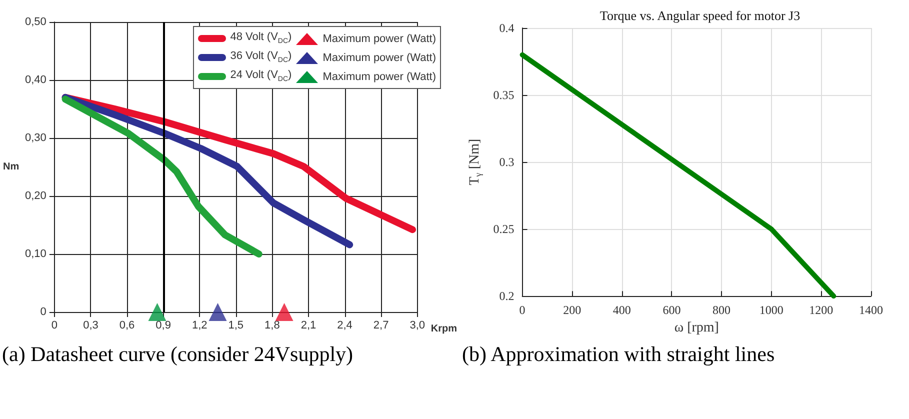 The image size is (909, 419). What do you see at coordinates (35, 254) in the screenshot?
I see `y-tick-label: 0,10` at bounding box center [35, 254].